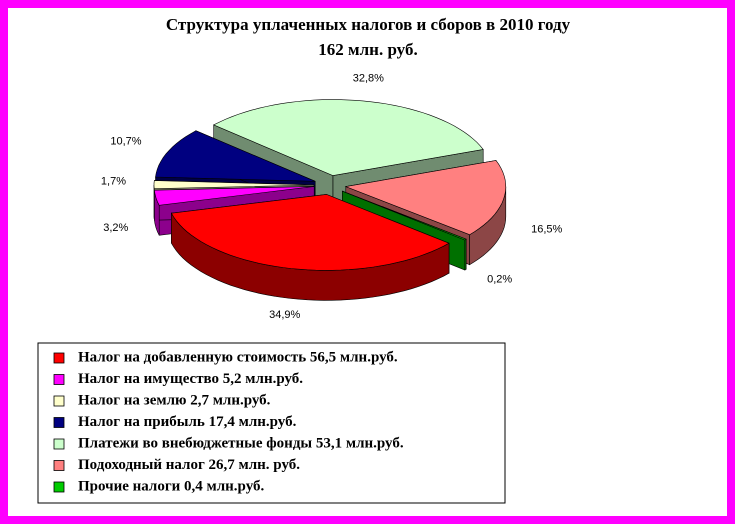 The width and height of the screenshot is (735, 524). What do you see at coordinates (368, 78) in the screenshot?
I see `data-label: 32,8%` at bounding box center [368, 78].